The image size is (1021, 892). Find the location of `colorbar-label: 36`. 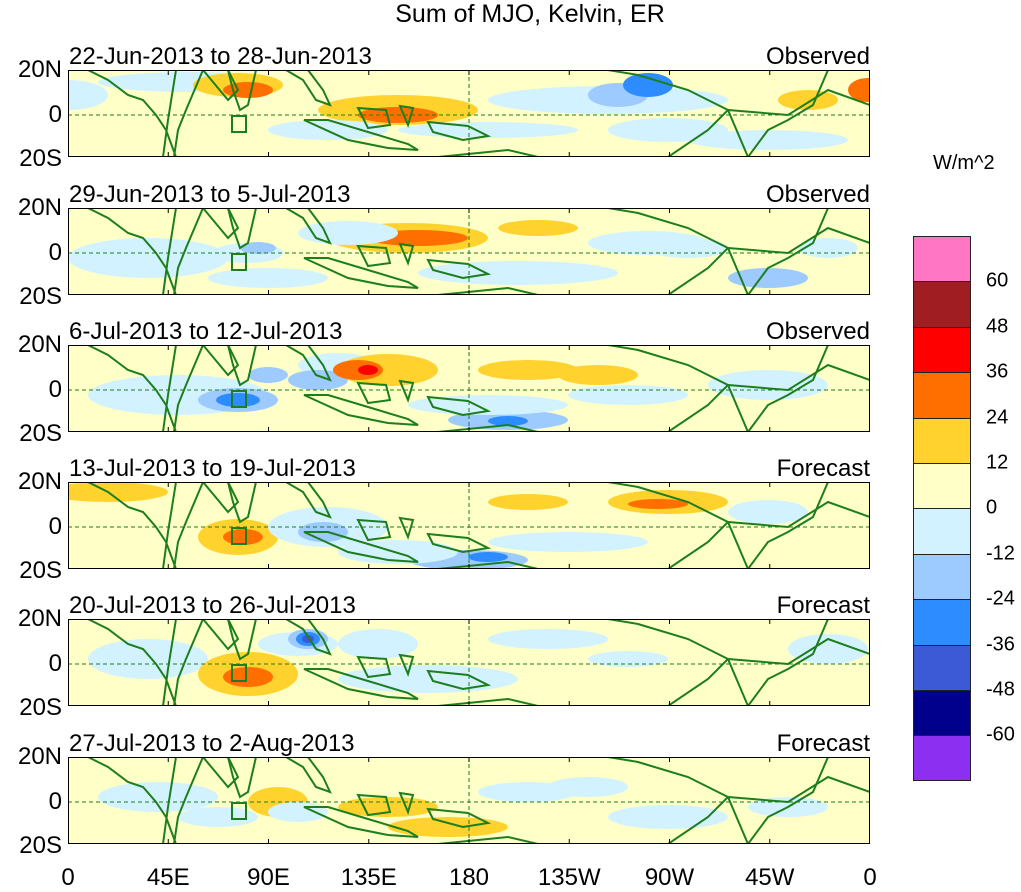

colorbar-label: 36 is located at coordinates (997, 371).